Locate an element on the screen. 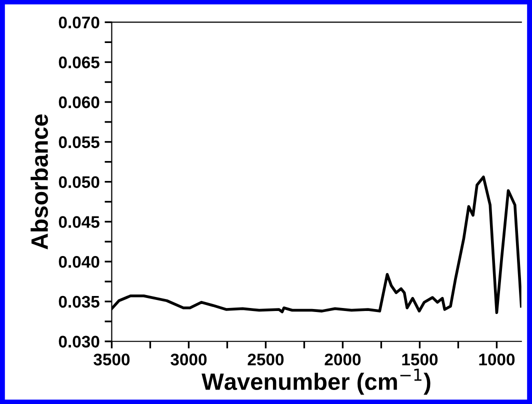  x-tick-label: 1500 is located at coordinates (420, 360).